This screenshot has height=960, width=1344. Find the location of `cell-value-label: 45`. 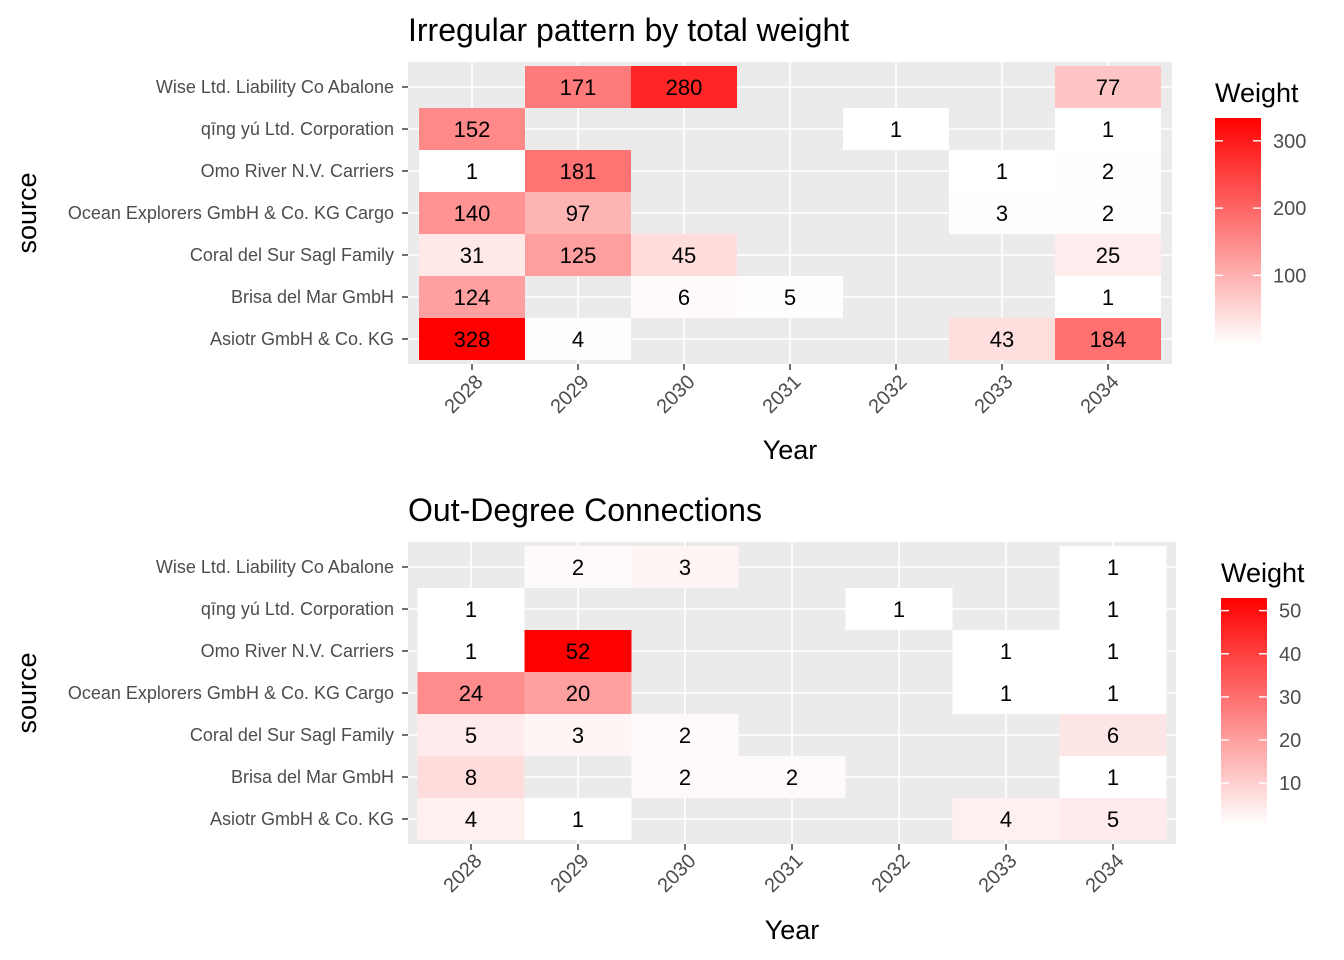

cell-value-label: 45 is located at coordinates (684, 255).